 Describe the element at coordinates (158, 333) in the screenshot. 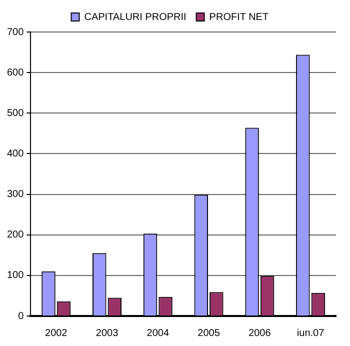

I see `x-tick-label: 2004` at that location.